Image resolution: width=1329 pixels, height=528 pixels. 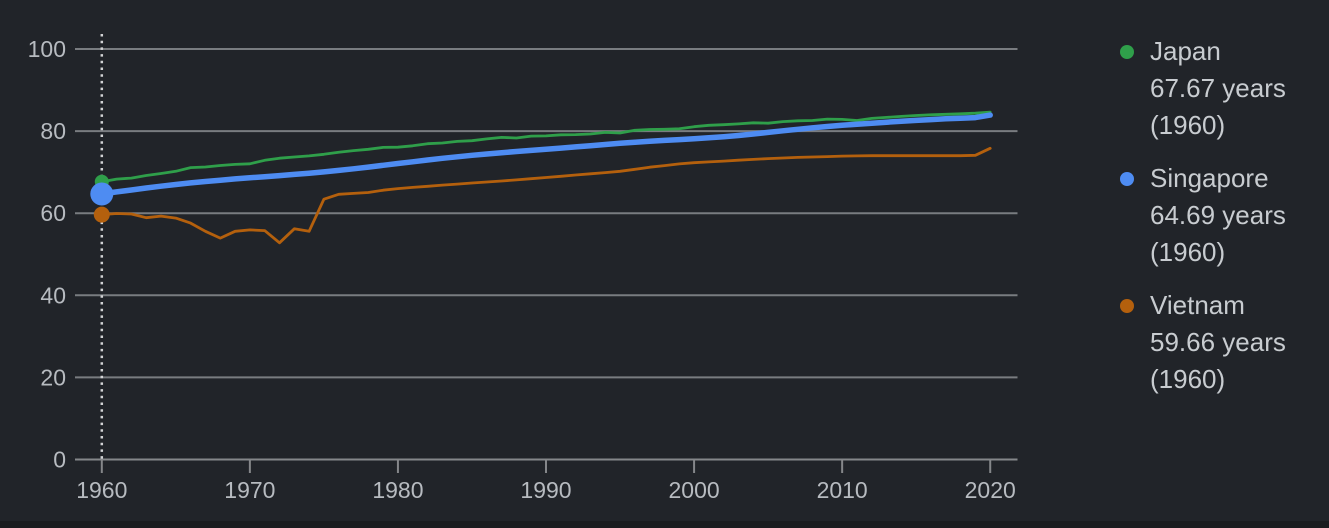 I want to click on legend-item-text: Vietnam 59.66 years (1960), so click(x=1218, y=342).